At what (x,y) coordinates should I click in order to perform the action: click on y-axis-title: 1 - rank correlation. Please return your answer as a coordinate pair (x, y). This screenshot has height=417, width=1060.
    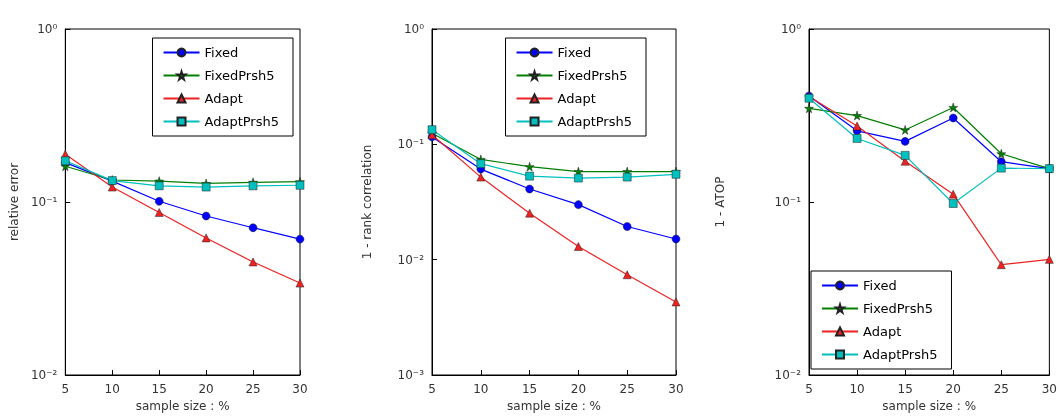
    Looking at the image, I should click on (367, 202).